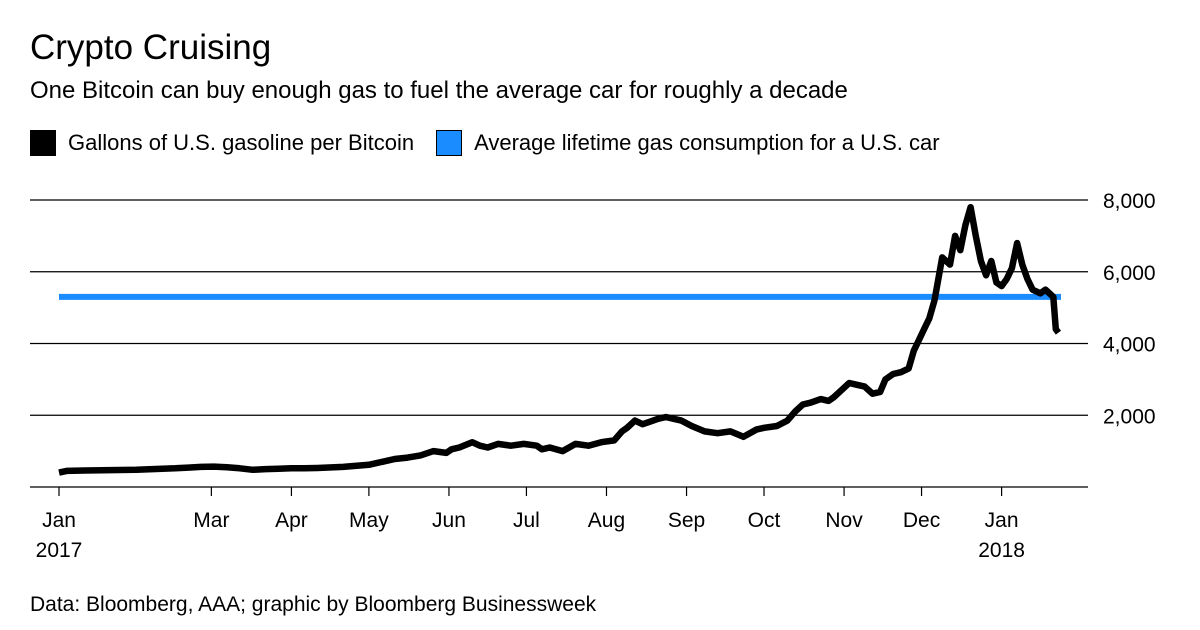 This screenshot has width=1200, height=630. Describe the element at coordinates (764, 520) in the screenshot. I see `x-tick-label-8: Oct` at that location.